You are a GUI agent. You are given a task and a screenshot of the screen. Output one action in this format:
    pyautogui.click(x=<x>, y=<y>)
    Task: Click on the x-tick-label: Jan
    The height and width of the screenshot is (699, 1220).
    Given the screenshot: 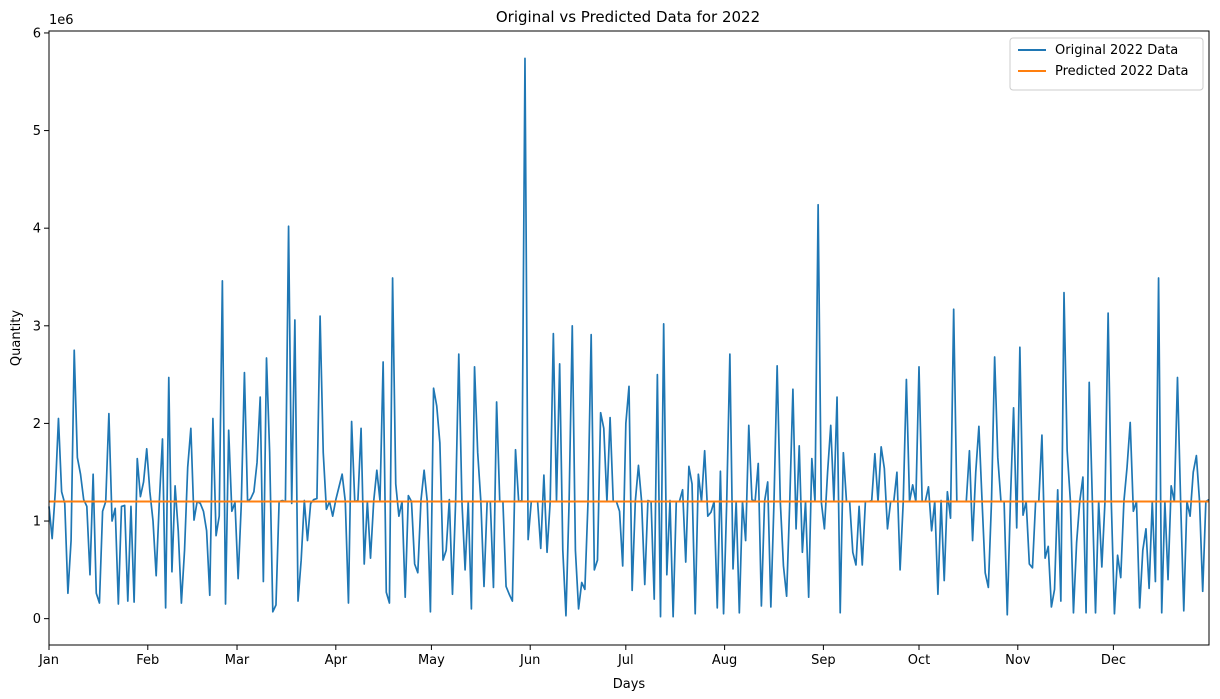 What is the action you would take?
    pyautogui.click(x=48, y=660)
    